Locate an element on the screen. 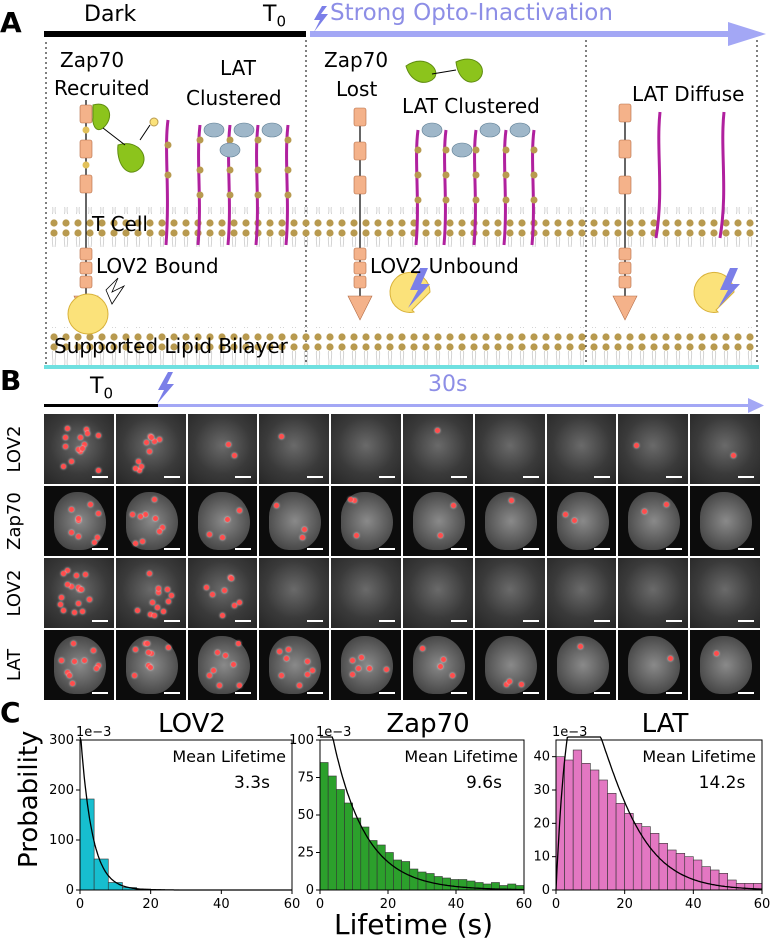  glass-surface is located at coordinates (401, 367).